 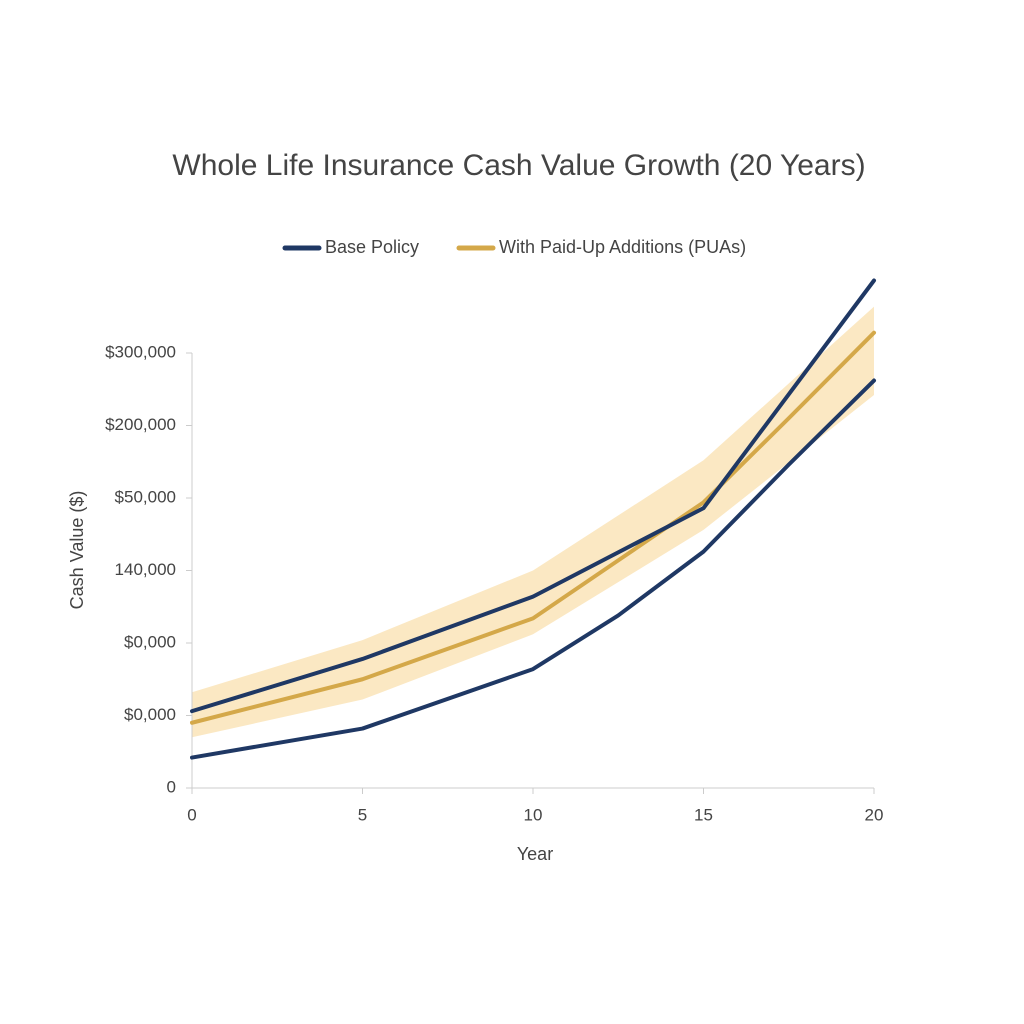 I want to click on x-tick-label: 5, so click(x=362, y=814).